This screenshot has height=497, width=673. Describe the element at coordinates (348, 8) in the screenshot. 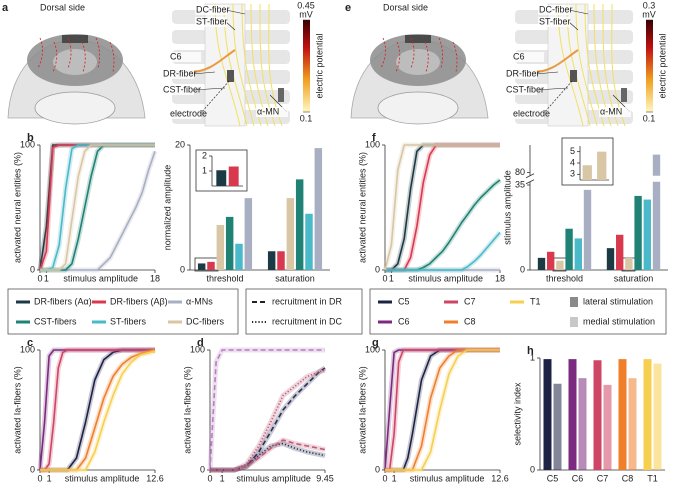

I see `panel-letter: e` at that location.